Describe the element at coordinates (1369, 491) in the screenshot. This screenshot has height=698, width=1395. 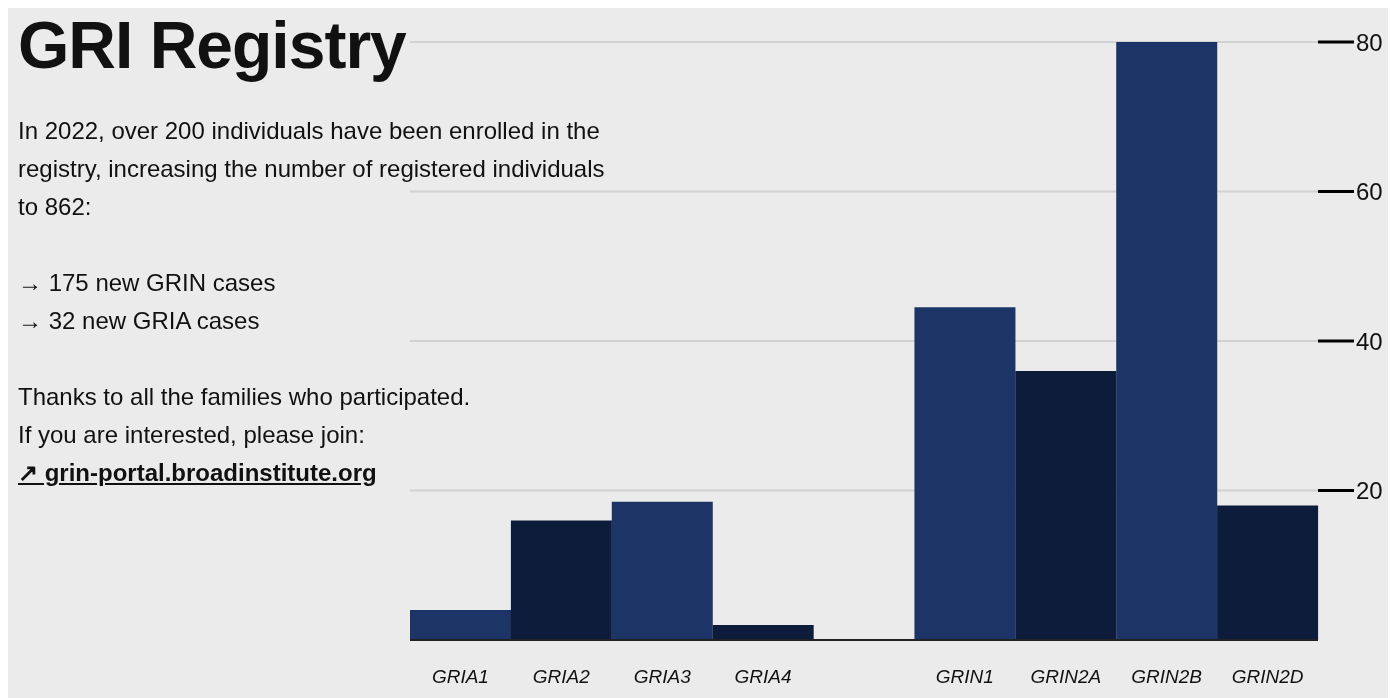
I see `y-tick-label: 20` at that location.